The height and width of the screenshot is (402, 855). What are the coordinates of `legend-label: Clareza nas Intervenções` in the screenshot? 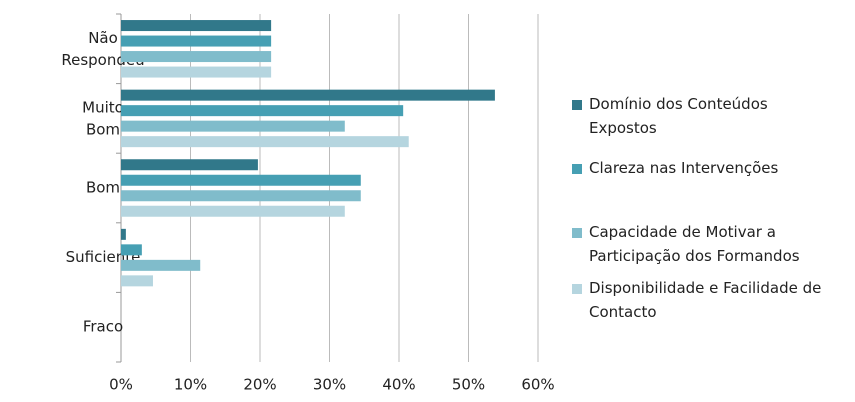 It's located at (684, 168).